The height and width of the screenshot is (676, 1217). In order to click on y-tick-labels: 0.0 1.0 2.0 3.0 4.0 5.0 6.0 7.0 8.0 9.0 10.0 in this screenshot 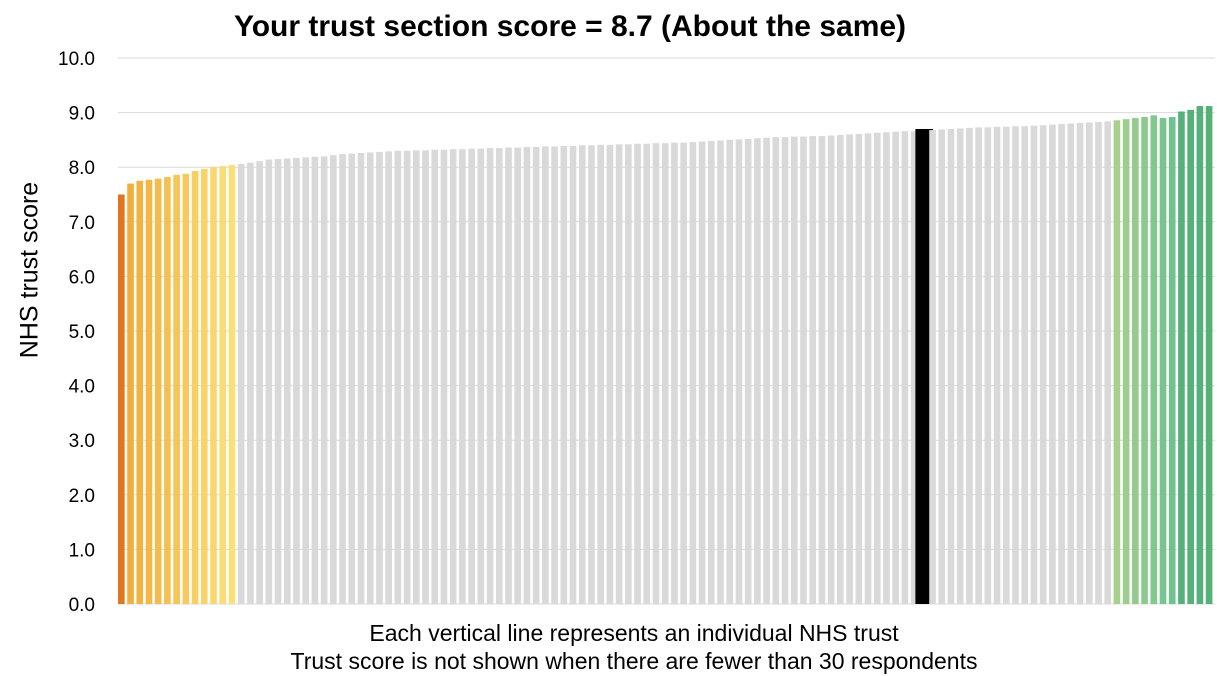, I will do `click(76, 332)`.